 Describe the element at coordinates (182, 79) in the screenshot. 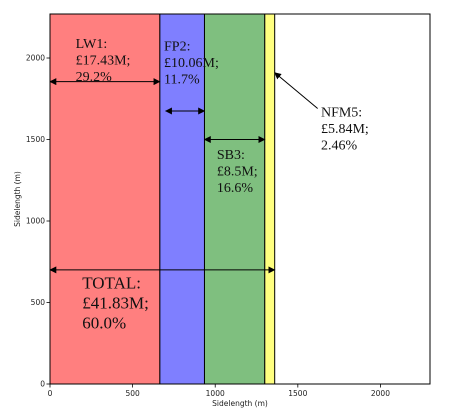

I see `annotation-text: 11.7%` at that location.